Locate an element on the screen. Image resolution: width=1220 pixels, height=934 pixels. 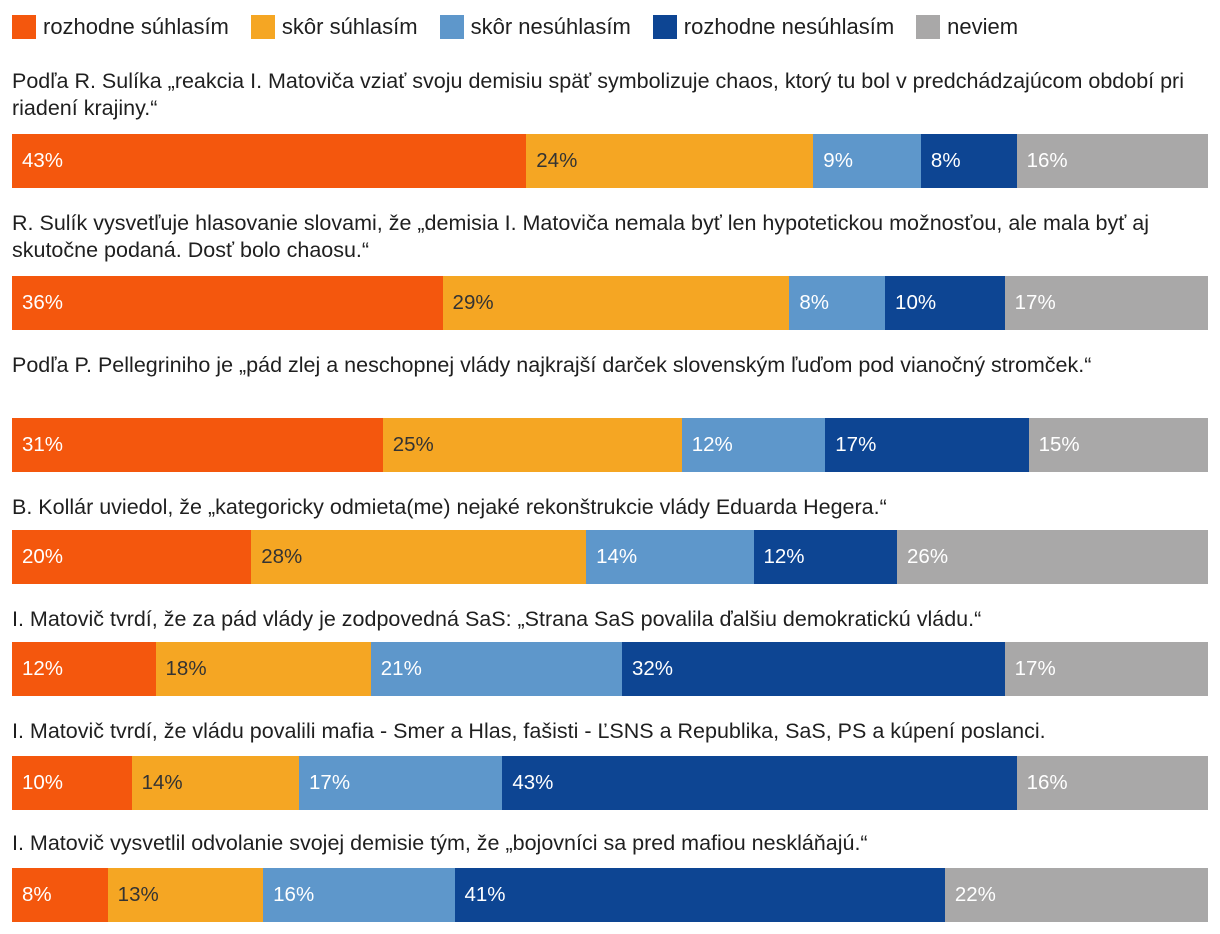
legend-item: rozhodne súhlasím is located at coordinates (120, 27).